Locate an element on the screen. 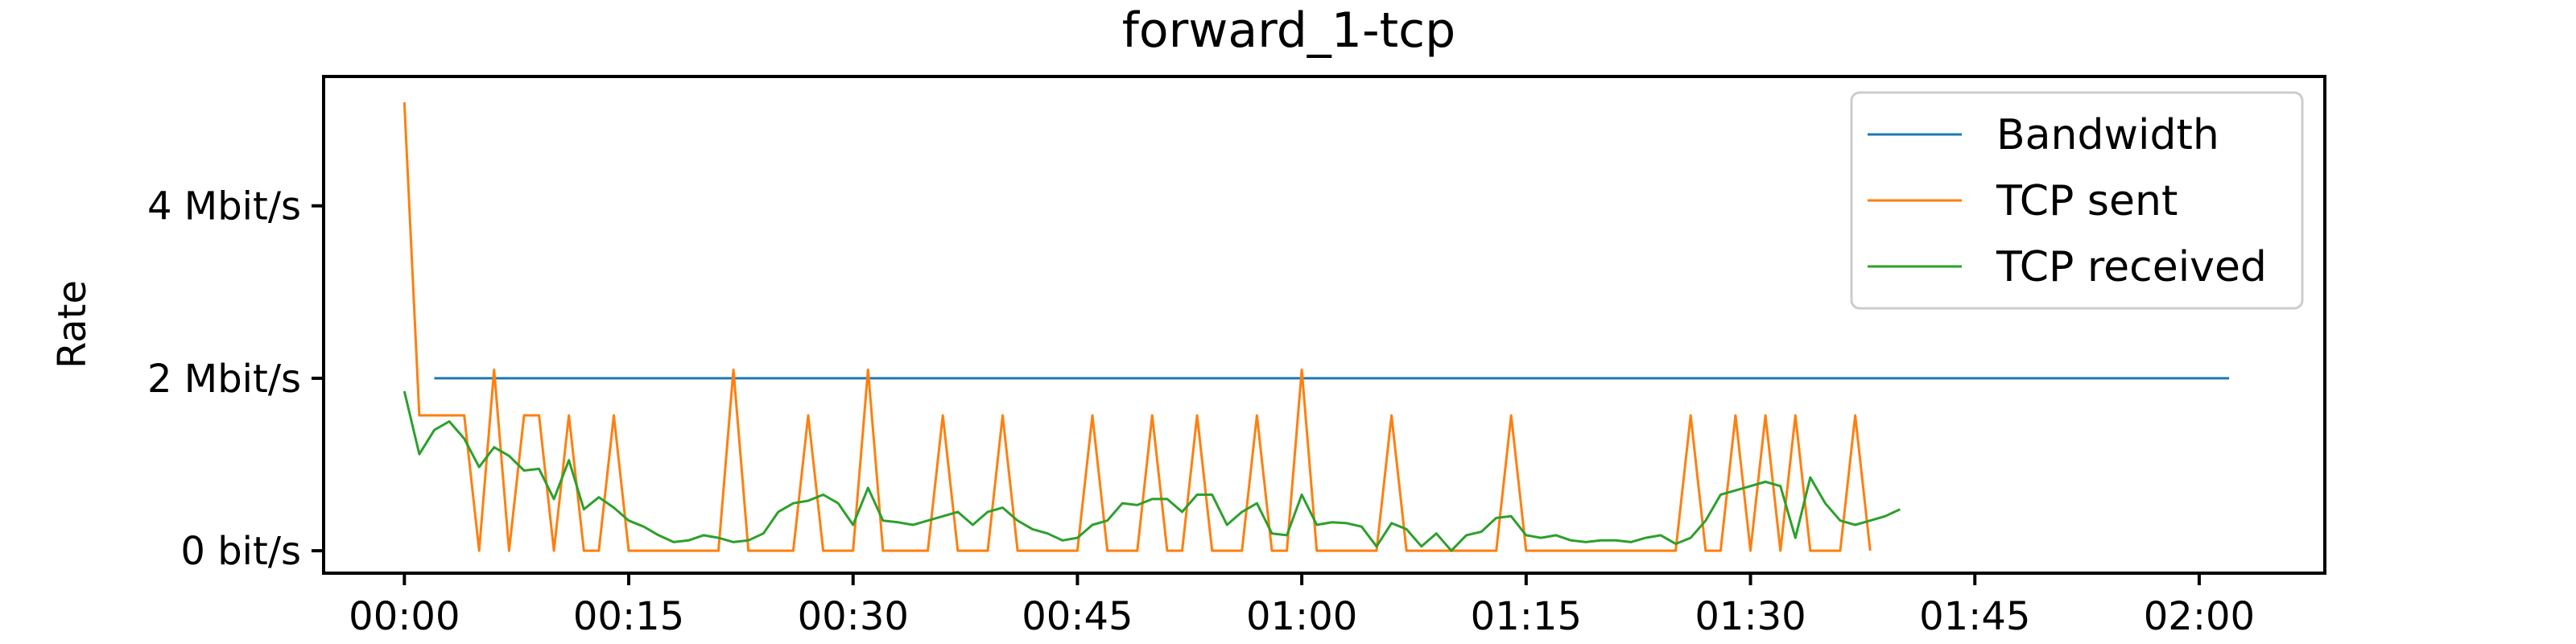  x-tick-label: 00:00 is located at coordinates (404, 616).